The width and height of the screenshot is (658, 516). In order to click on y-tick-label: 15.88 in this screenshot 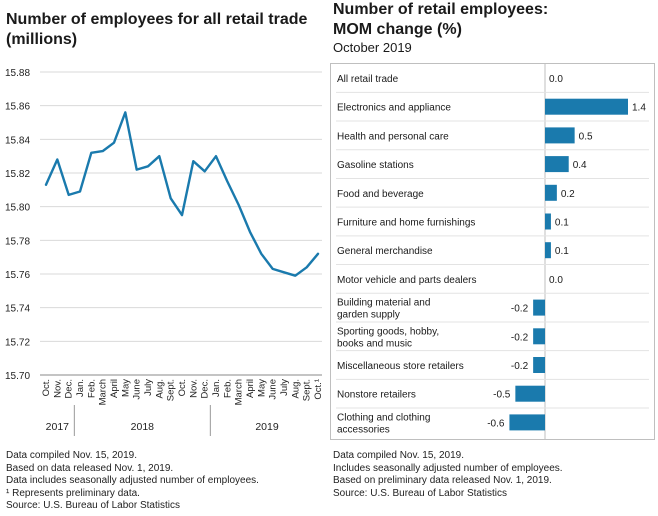, I will do `click(17, 73)`.